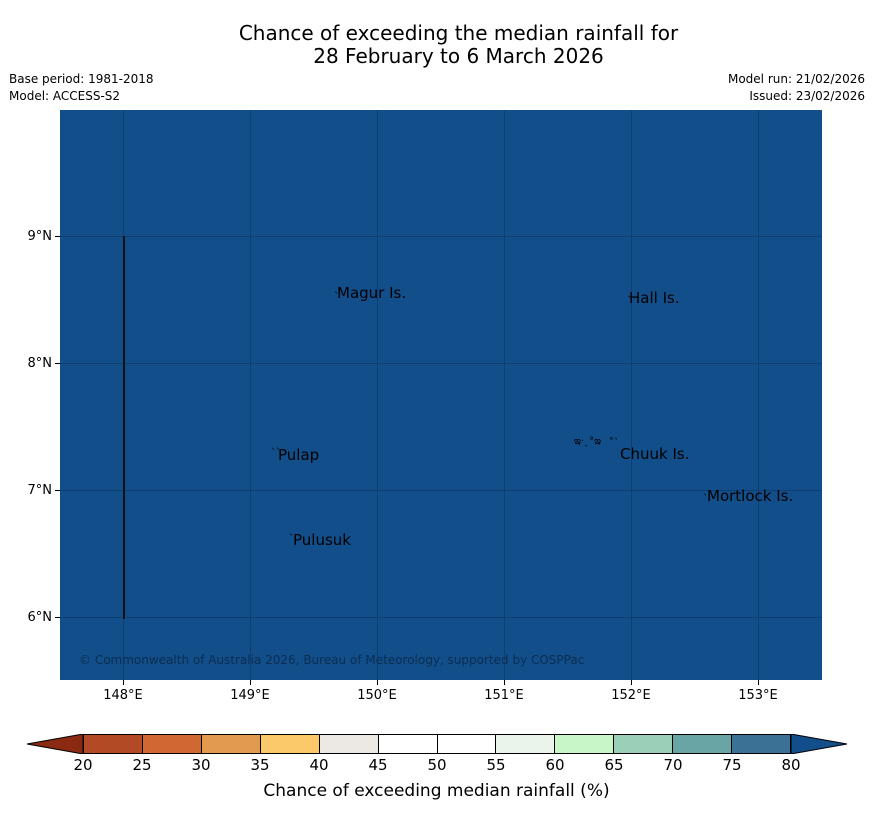 The width and height of the screenshot is (873, 816). I want to click on gridline-6n, so click(441, 617).